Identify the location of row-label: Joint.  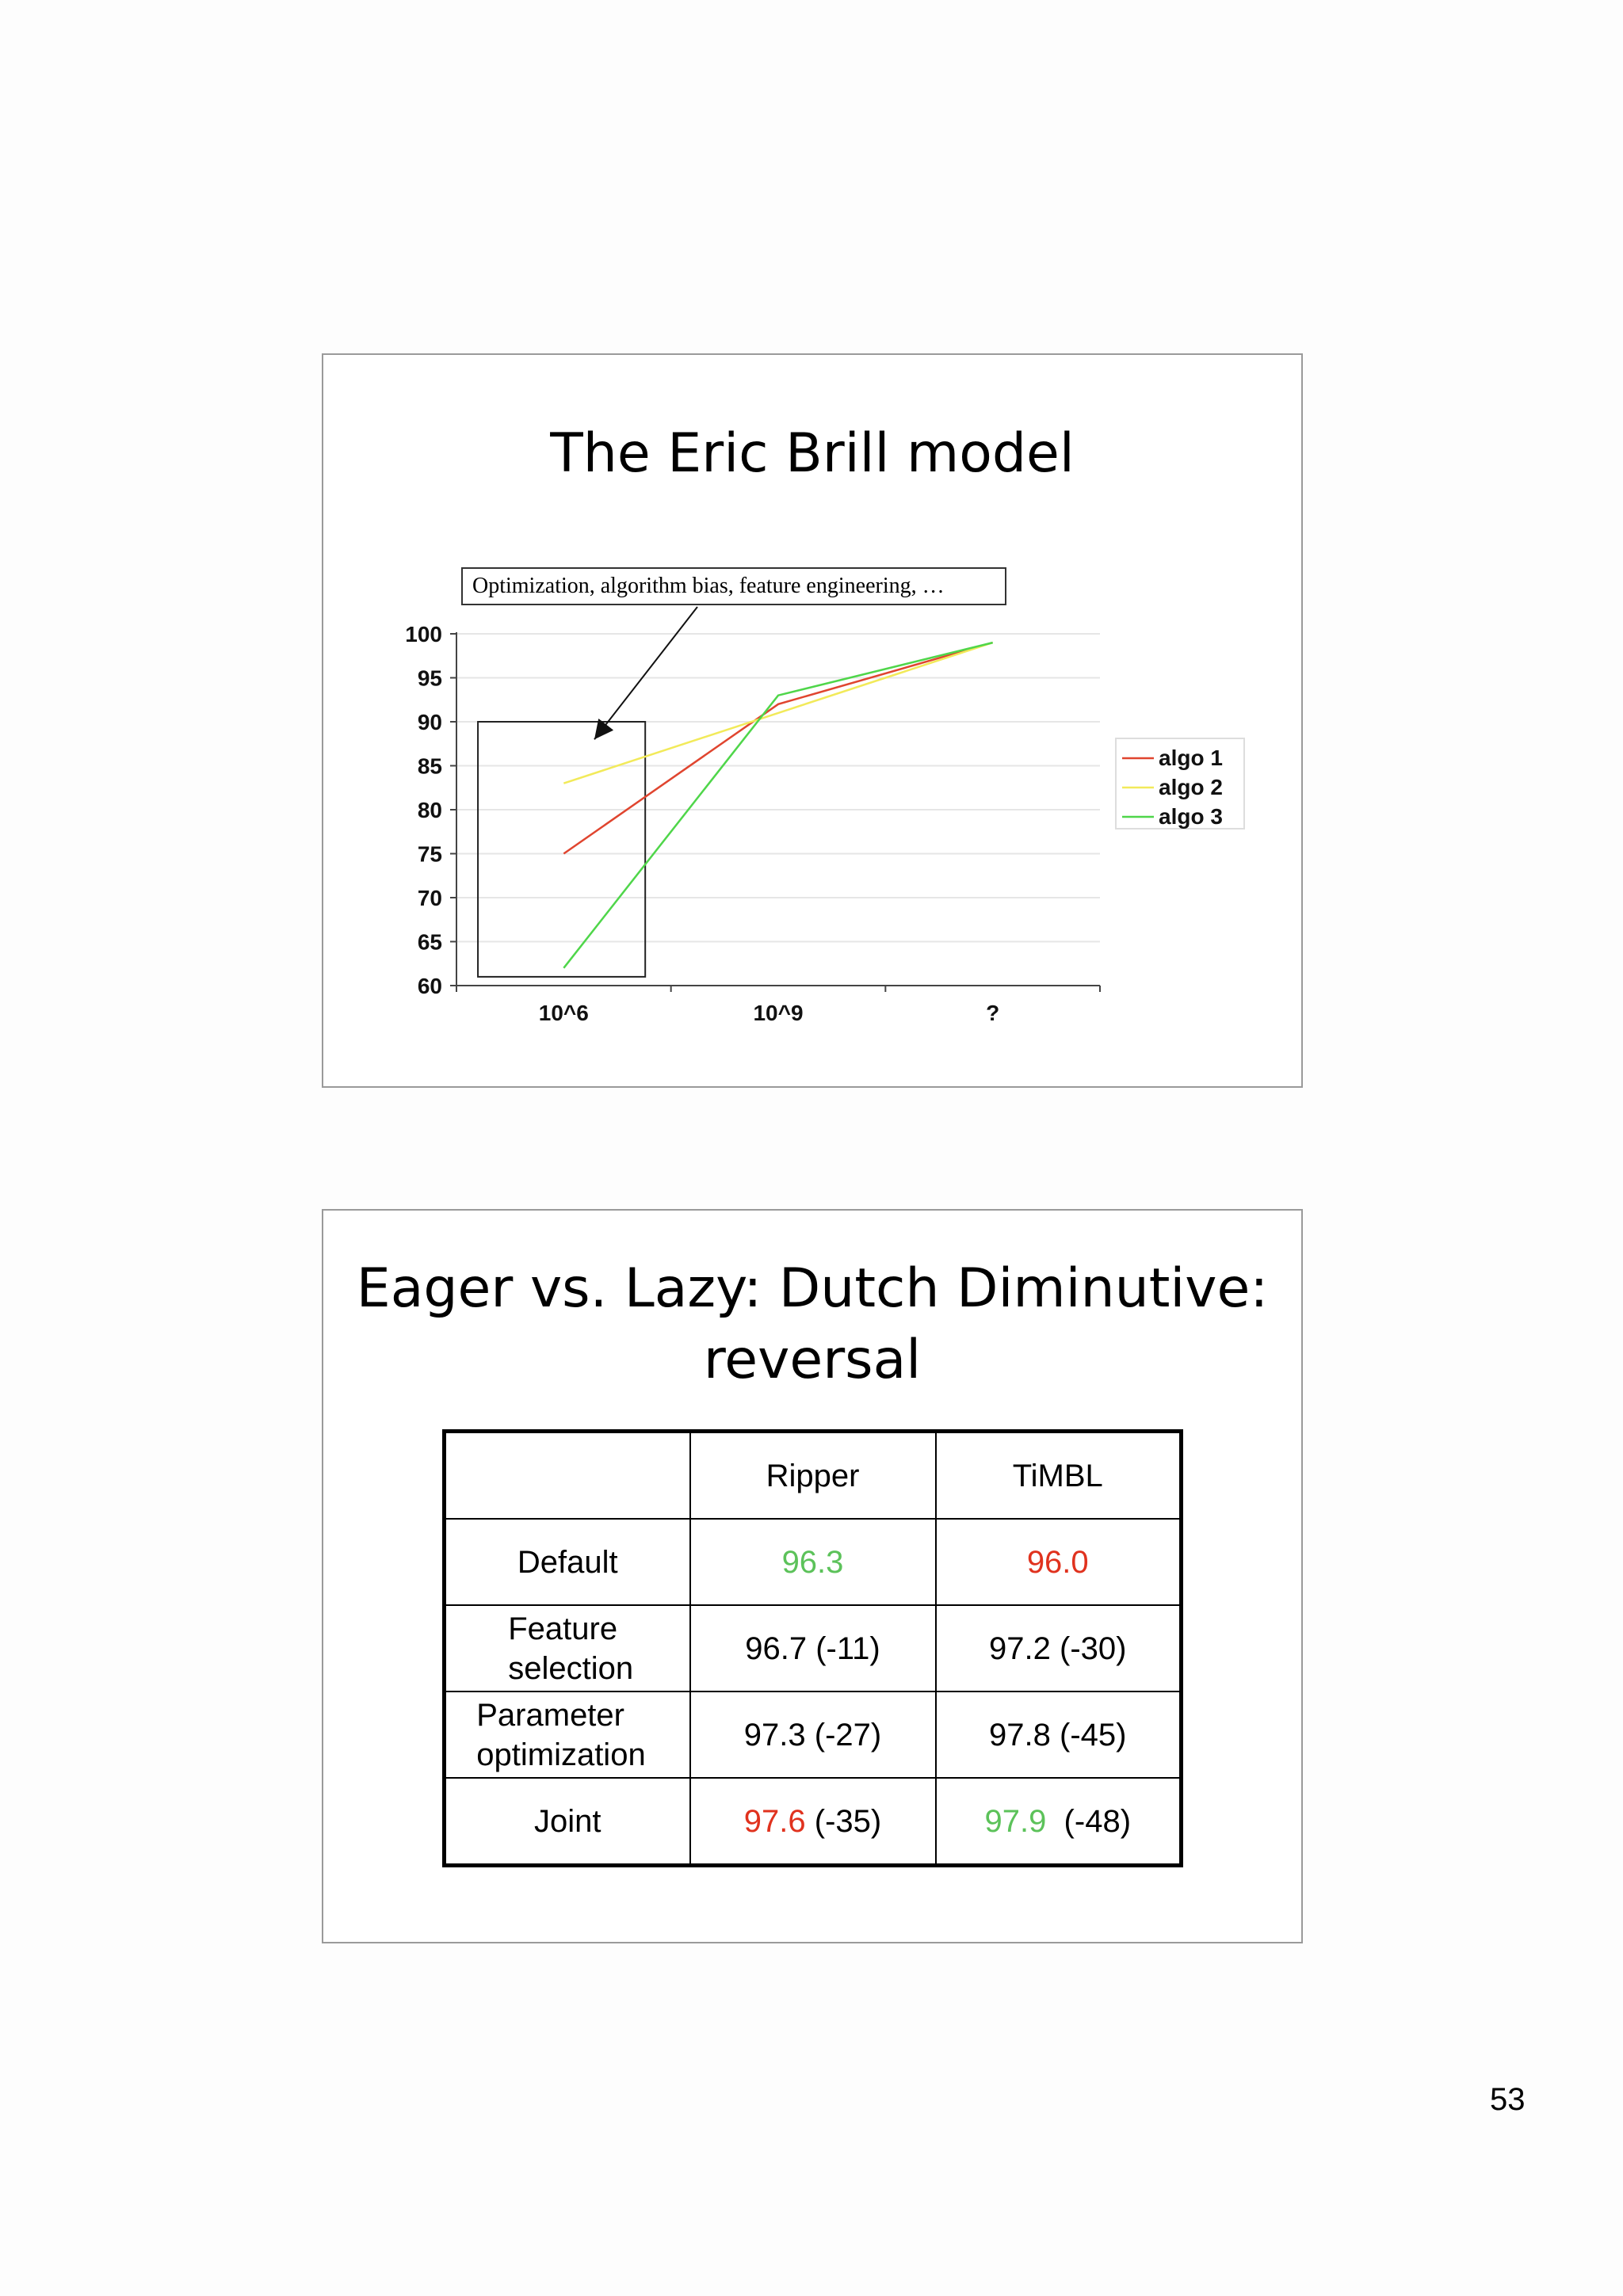
(567, 1822).